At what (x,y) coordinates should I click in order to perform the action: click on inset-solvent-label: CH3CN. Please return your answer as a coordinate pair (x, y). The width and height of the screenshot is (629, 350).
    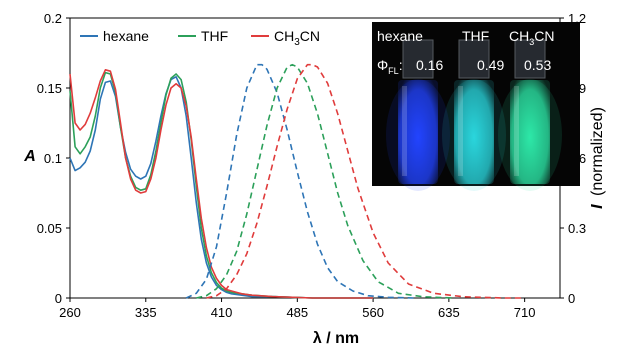
    Looking at the image, I should click on (531, 37).